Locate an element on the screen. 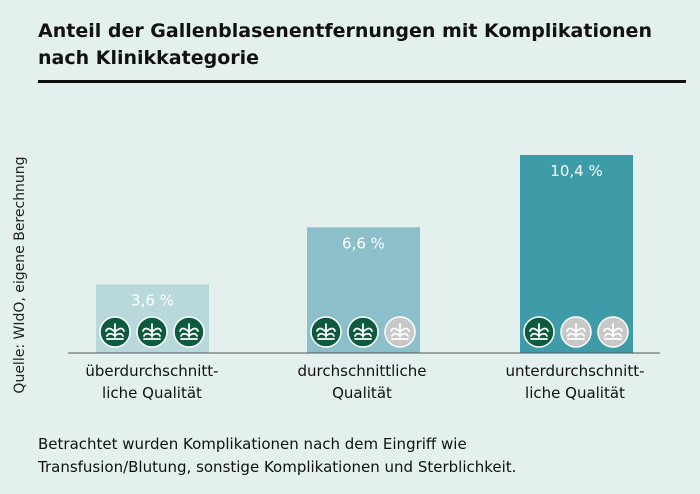 The image size is (700, 494). bar-value-label-1: 3,6 % is located at coordinates (152, 300).